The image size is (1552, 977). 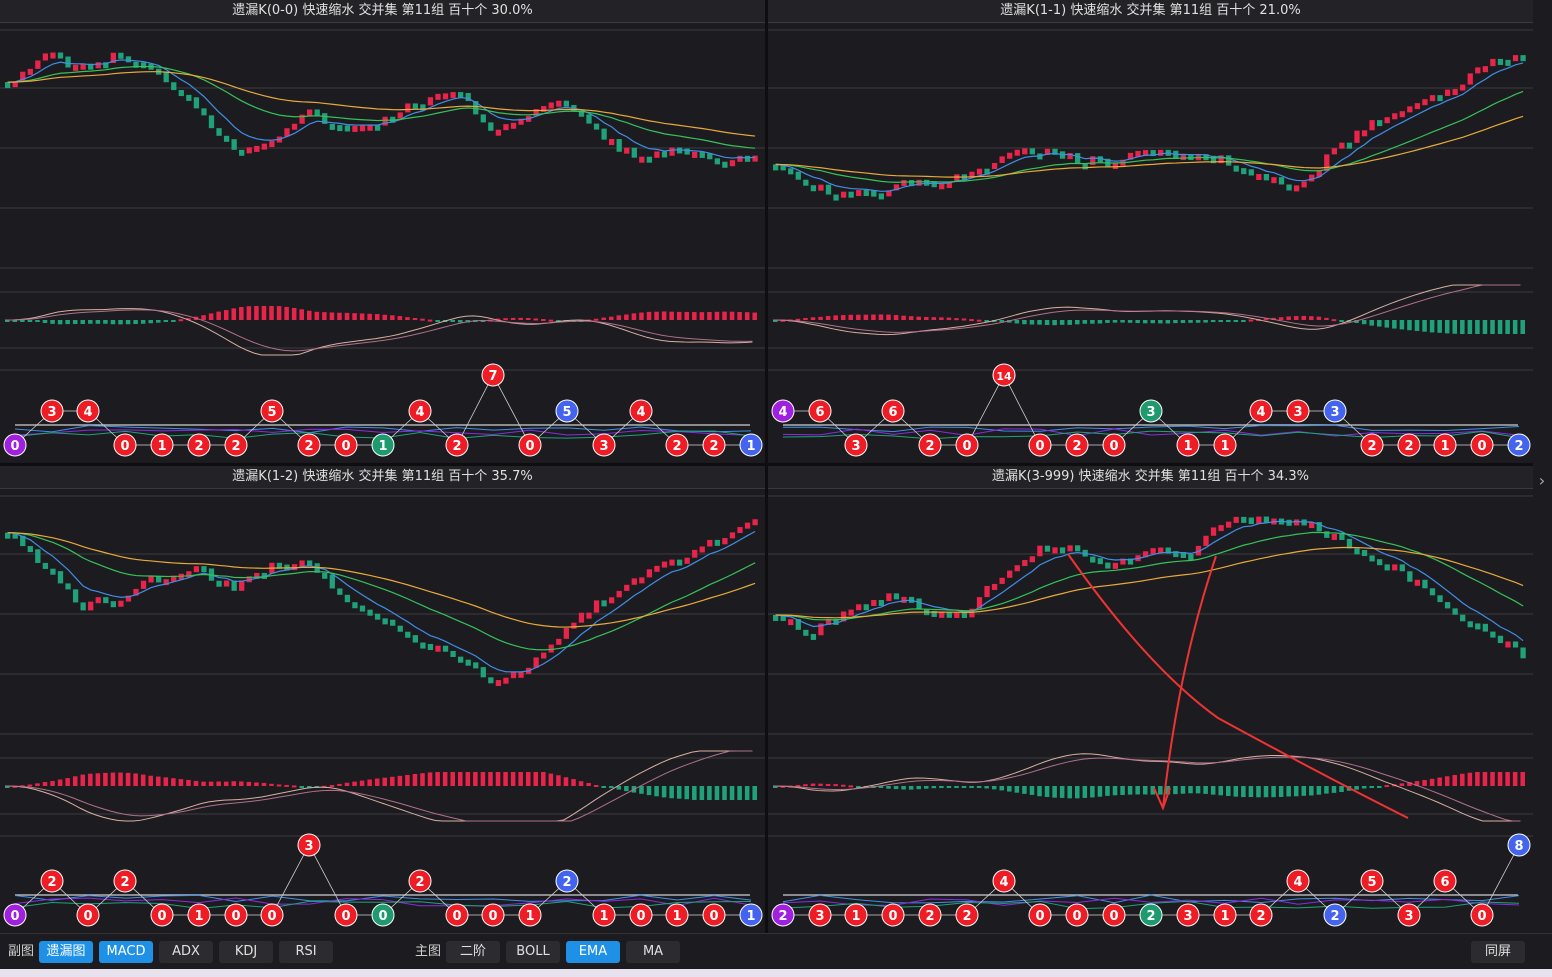 I want to click on panel-title: 遗漏K(1-1) 快速缩水 交并集 第11组 百十个 21.0%, so click(x=1150, y=11).